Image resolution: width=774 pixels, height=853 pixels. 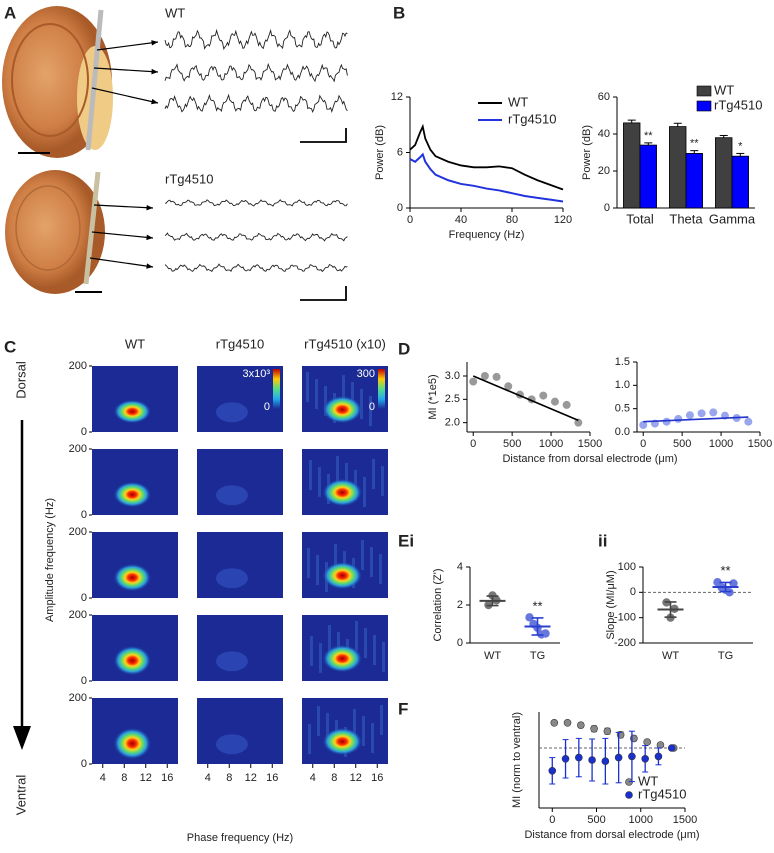 I want to click on y-tick-label: 0.5, so click(x=622, y=409).